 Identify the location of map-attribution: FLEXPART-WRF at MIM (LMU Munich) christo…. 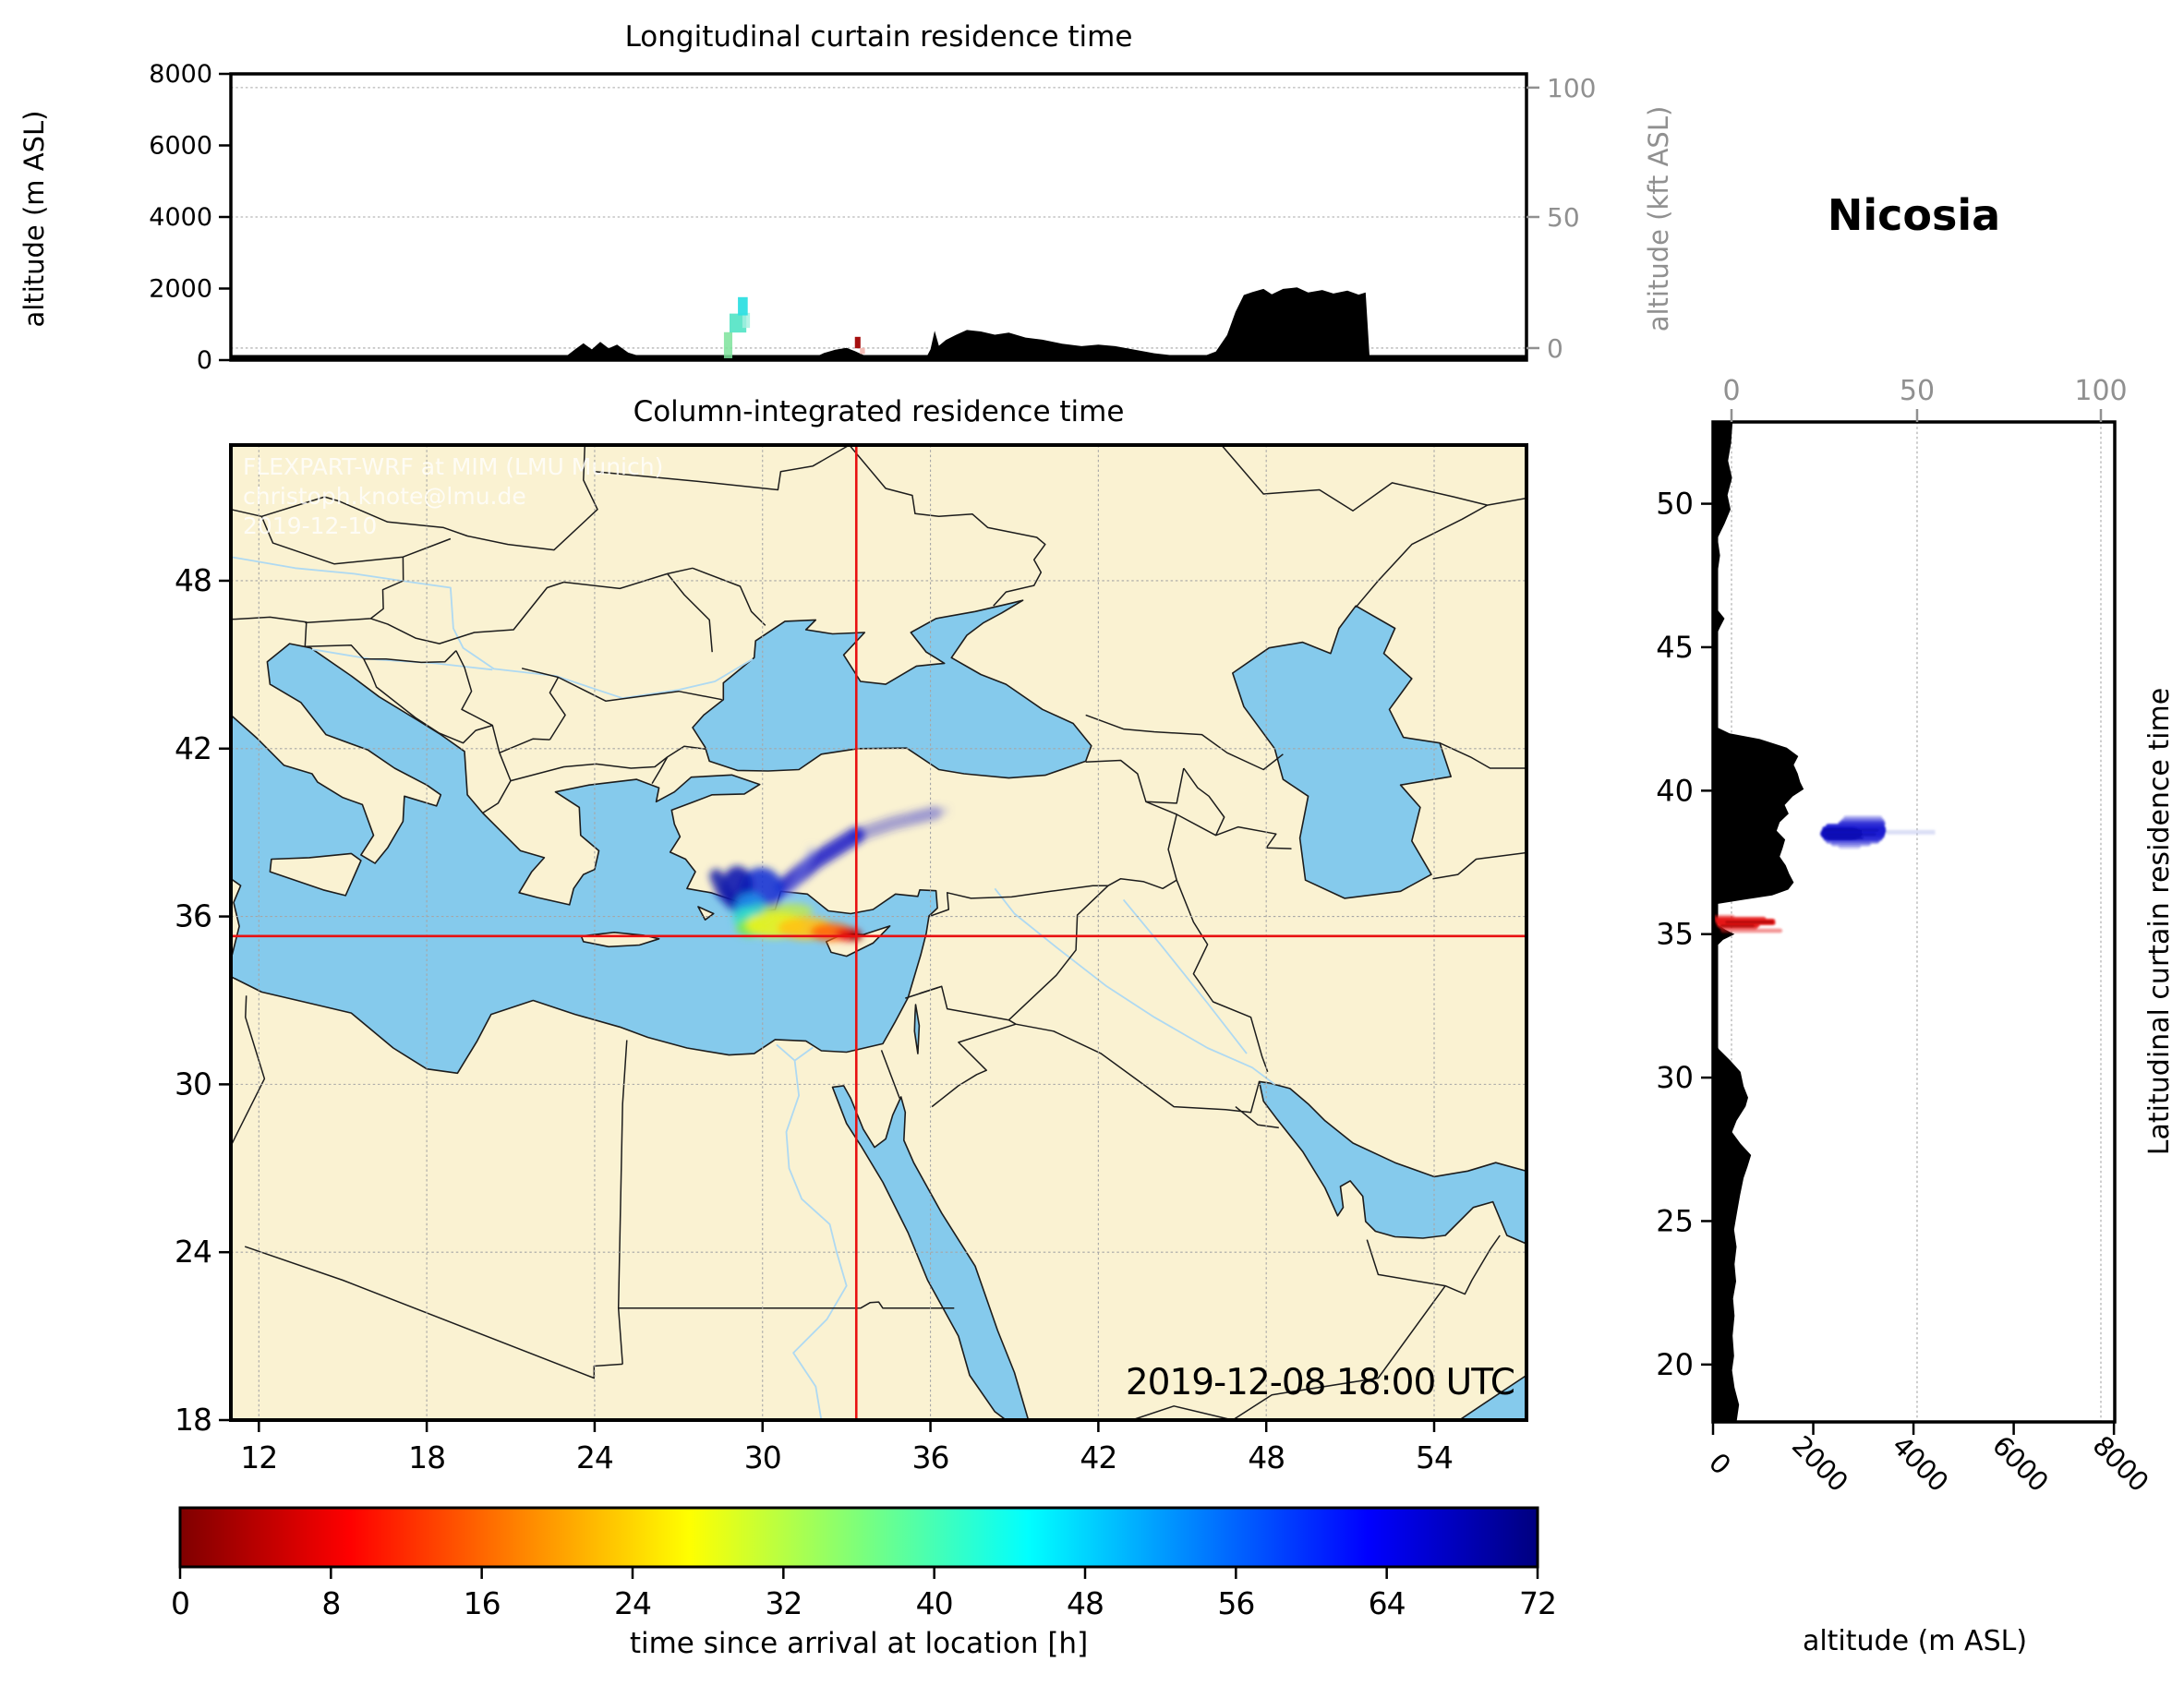
(453, 496).